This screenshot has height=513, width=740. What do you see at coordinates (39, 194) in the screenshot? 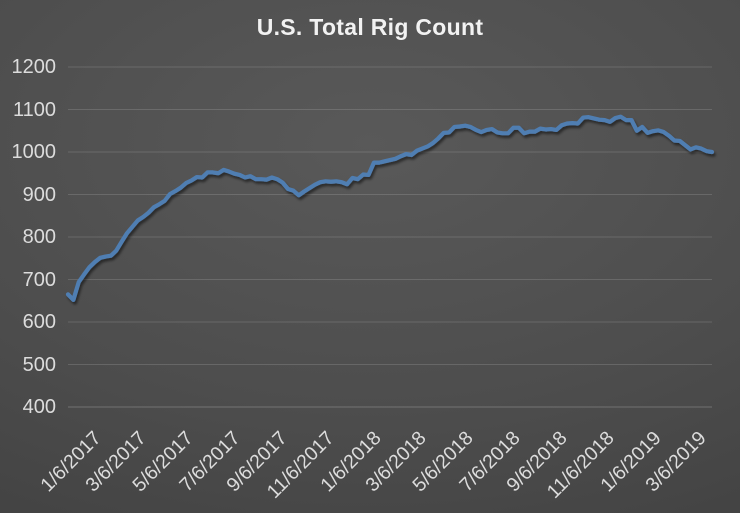
I see `y-axis-label-900: 900` at bounding box center [39, 194].